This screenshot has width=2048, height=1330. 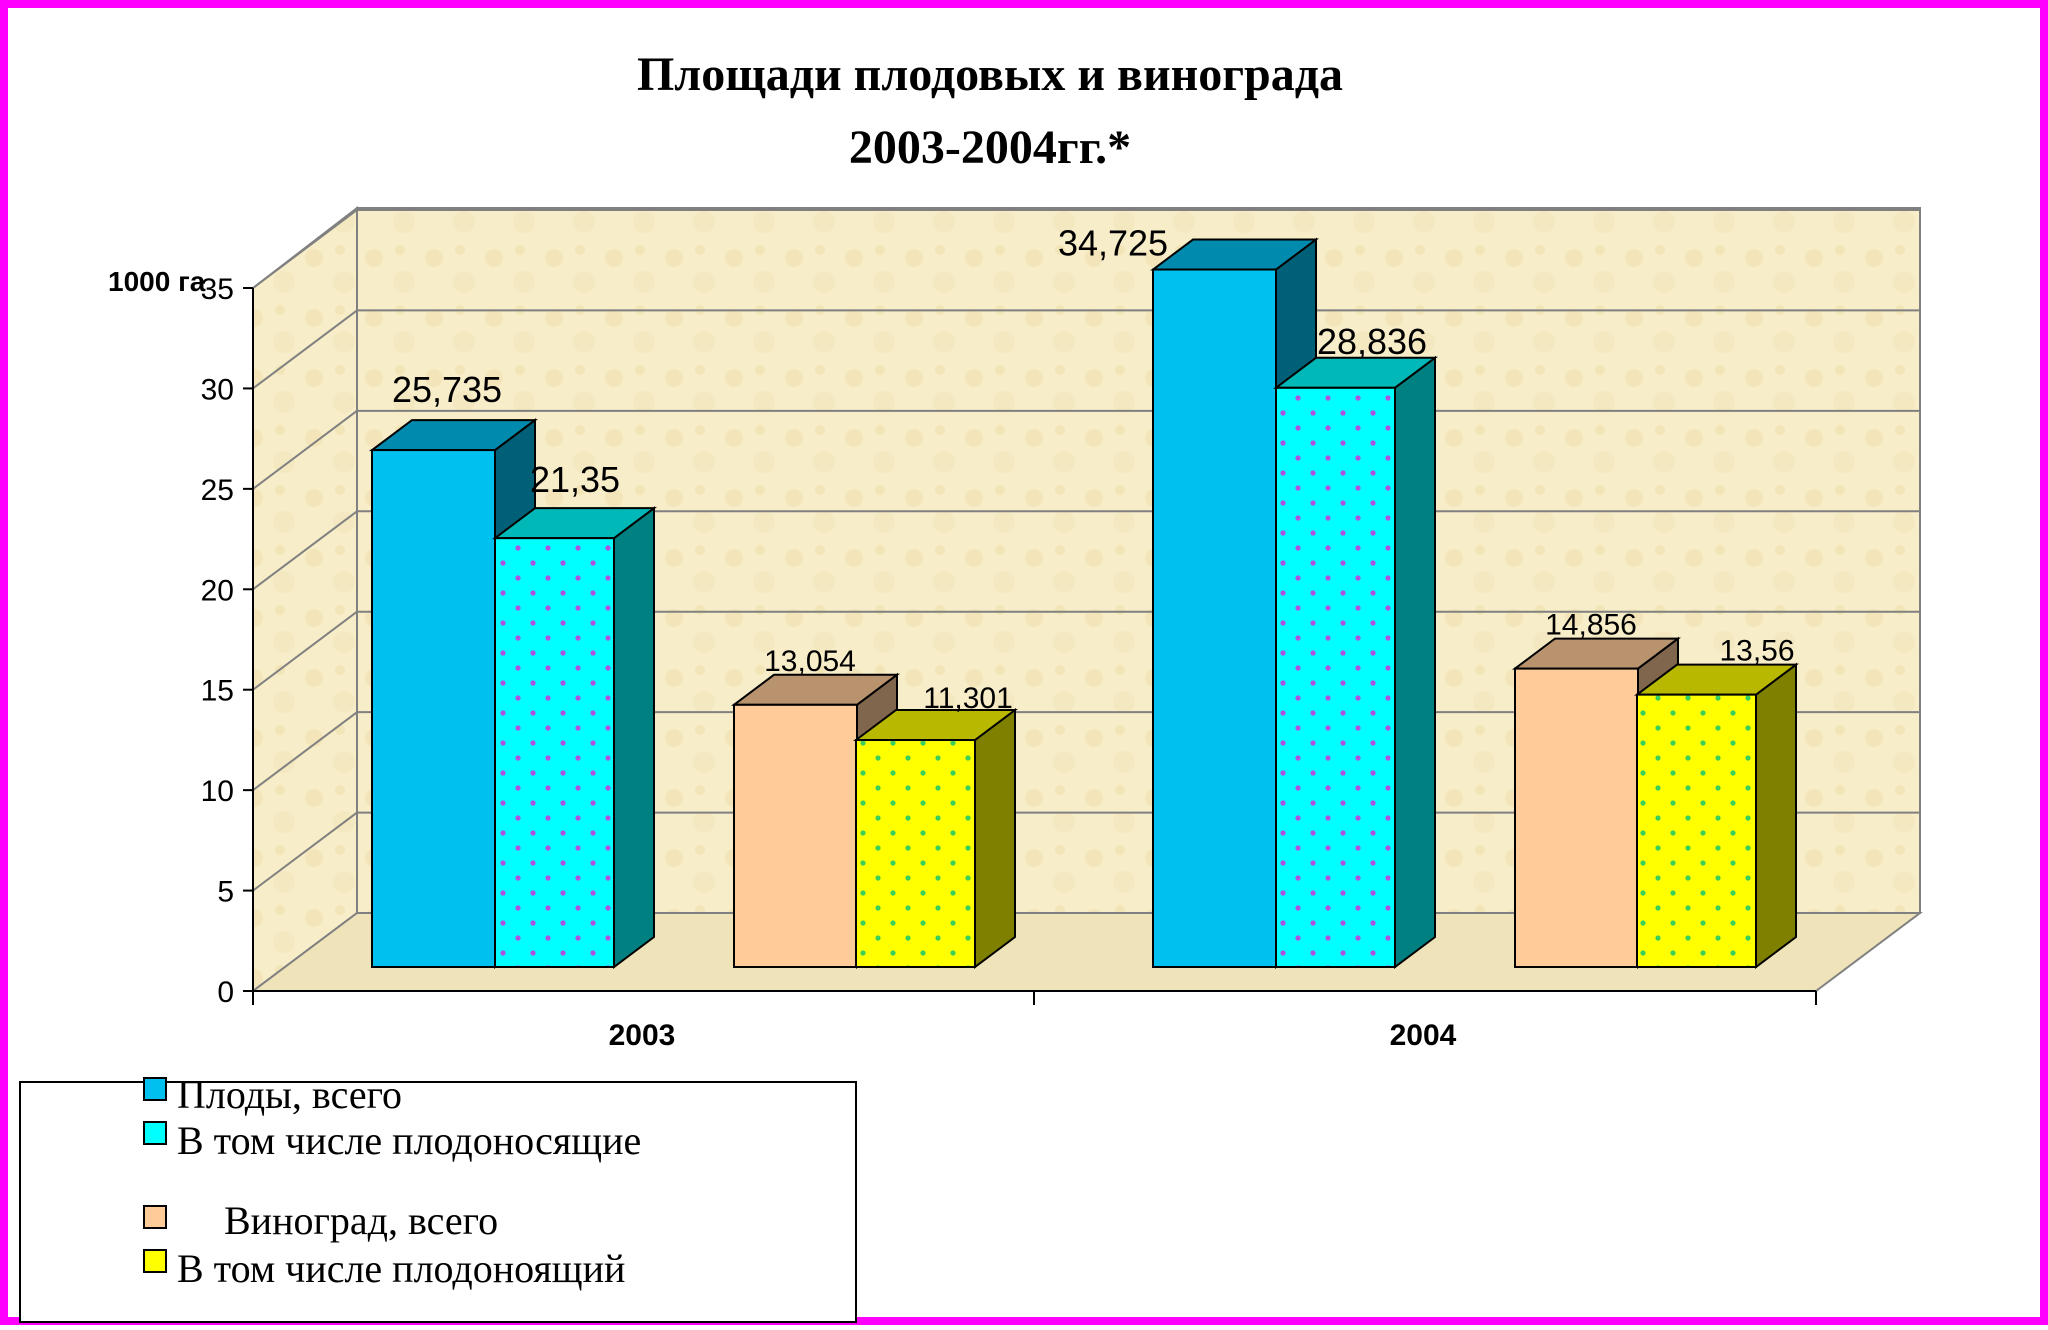 I want to click on value-label: 14,856, so click(x=1591, y=625).